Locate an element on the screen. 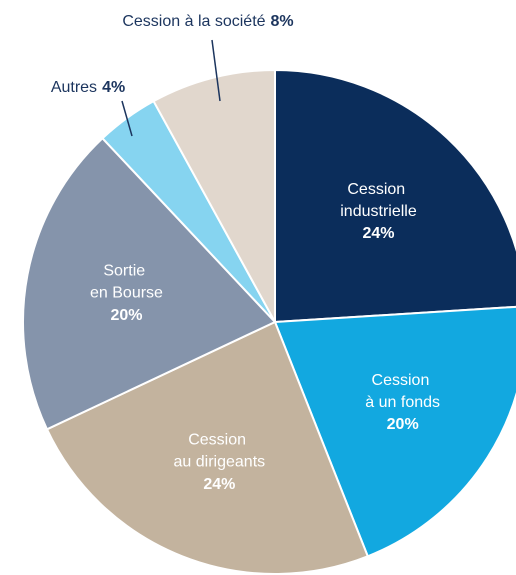 The width and height of the screenshot is (516, 575). value-label: 8% is located at coordinates (282, 21).